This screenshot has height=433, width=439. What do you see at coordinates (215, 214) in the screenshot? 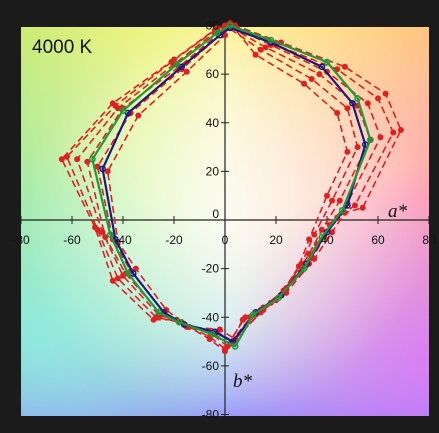
I see `y-tick-label: 0` at bounding box center [215, 214].